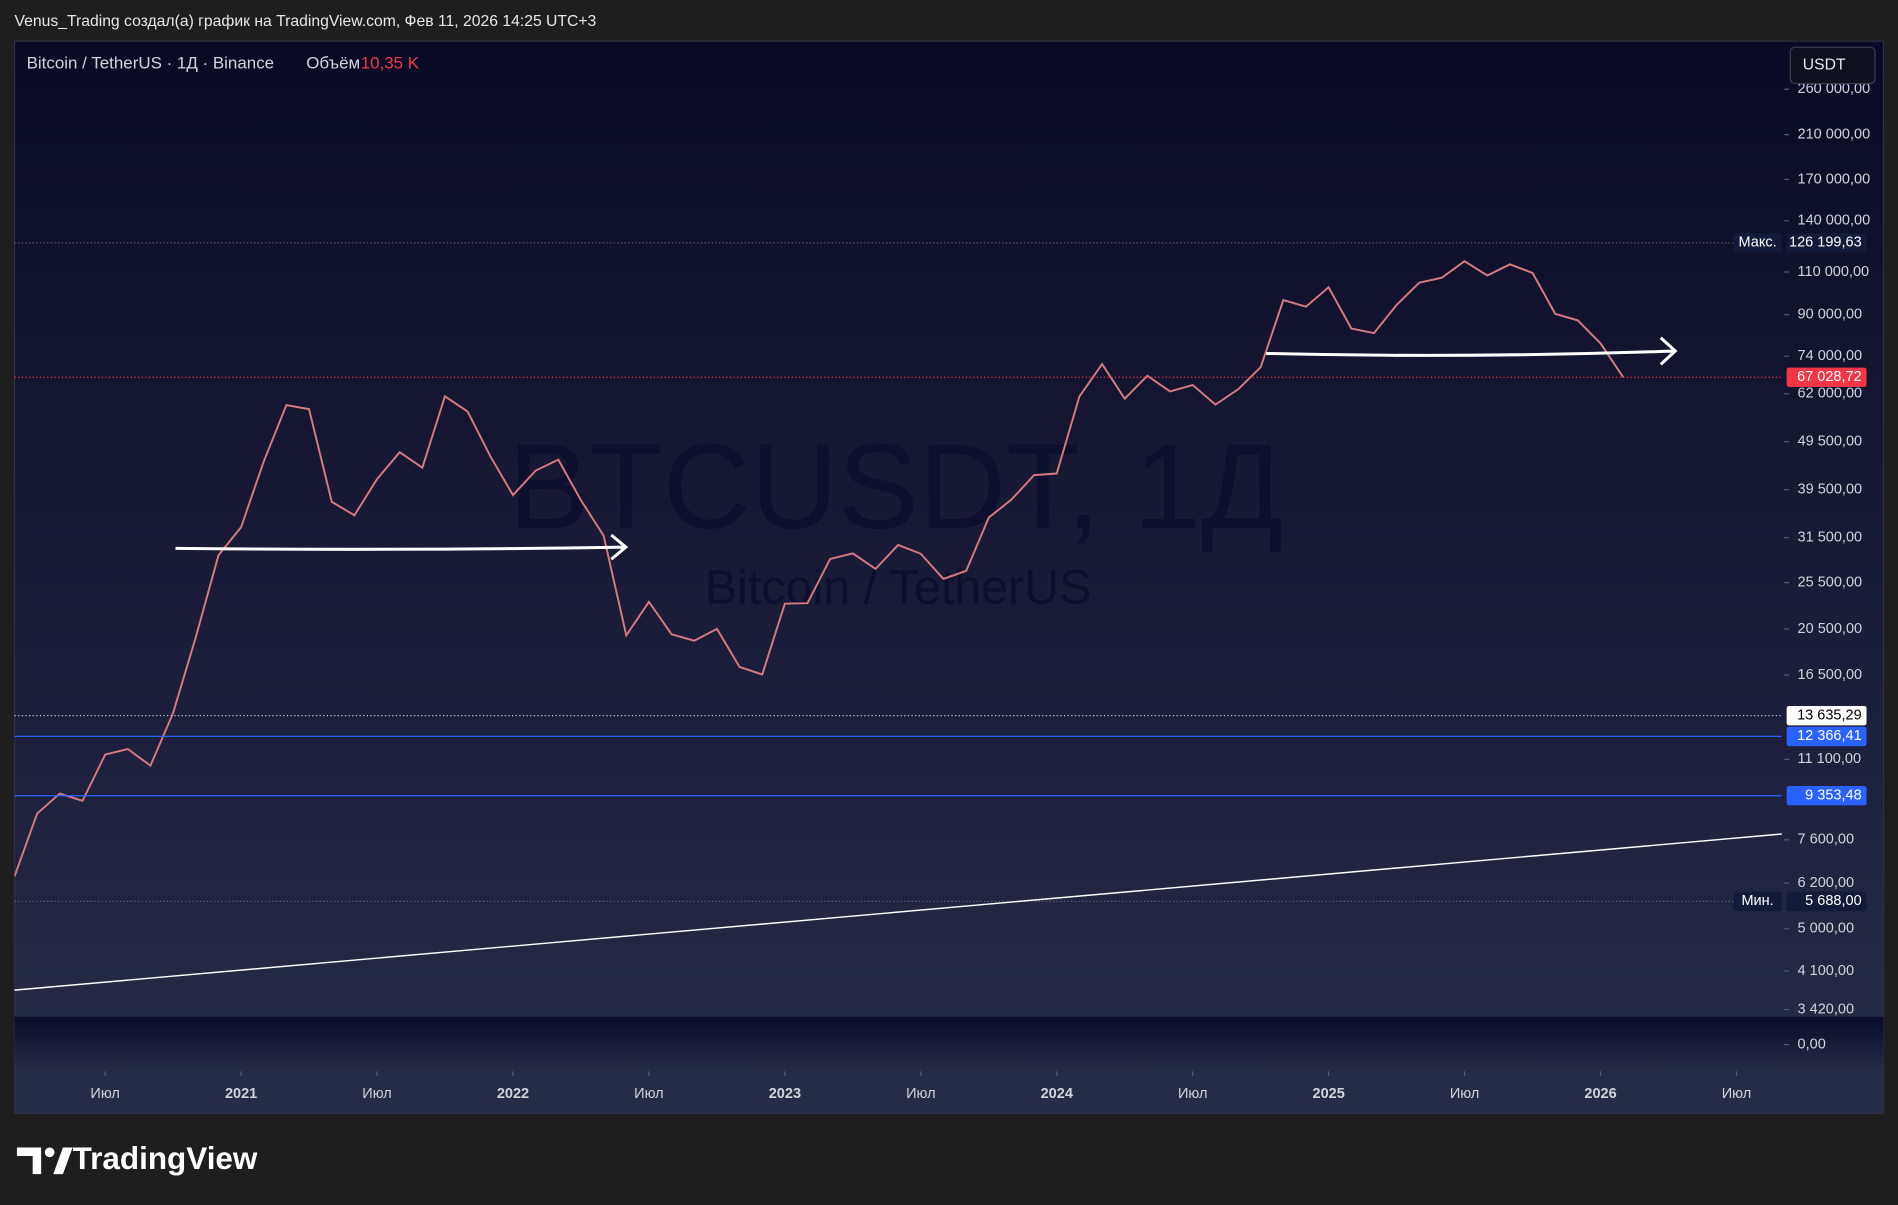 This screenshot has height=1205, width=1898. I want to click on currency-button, so click(1832, 65).